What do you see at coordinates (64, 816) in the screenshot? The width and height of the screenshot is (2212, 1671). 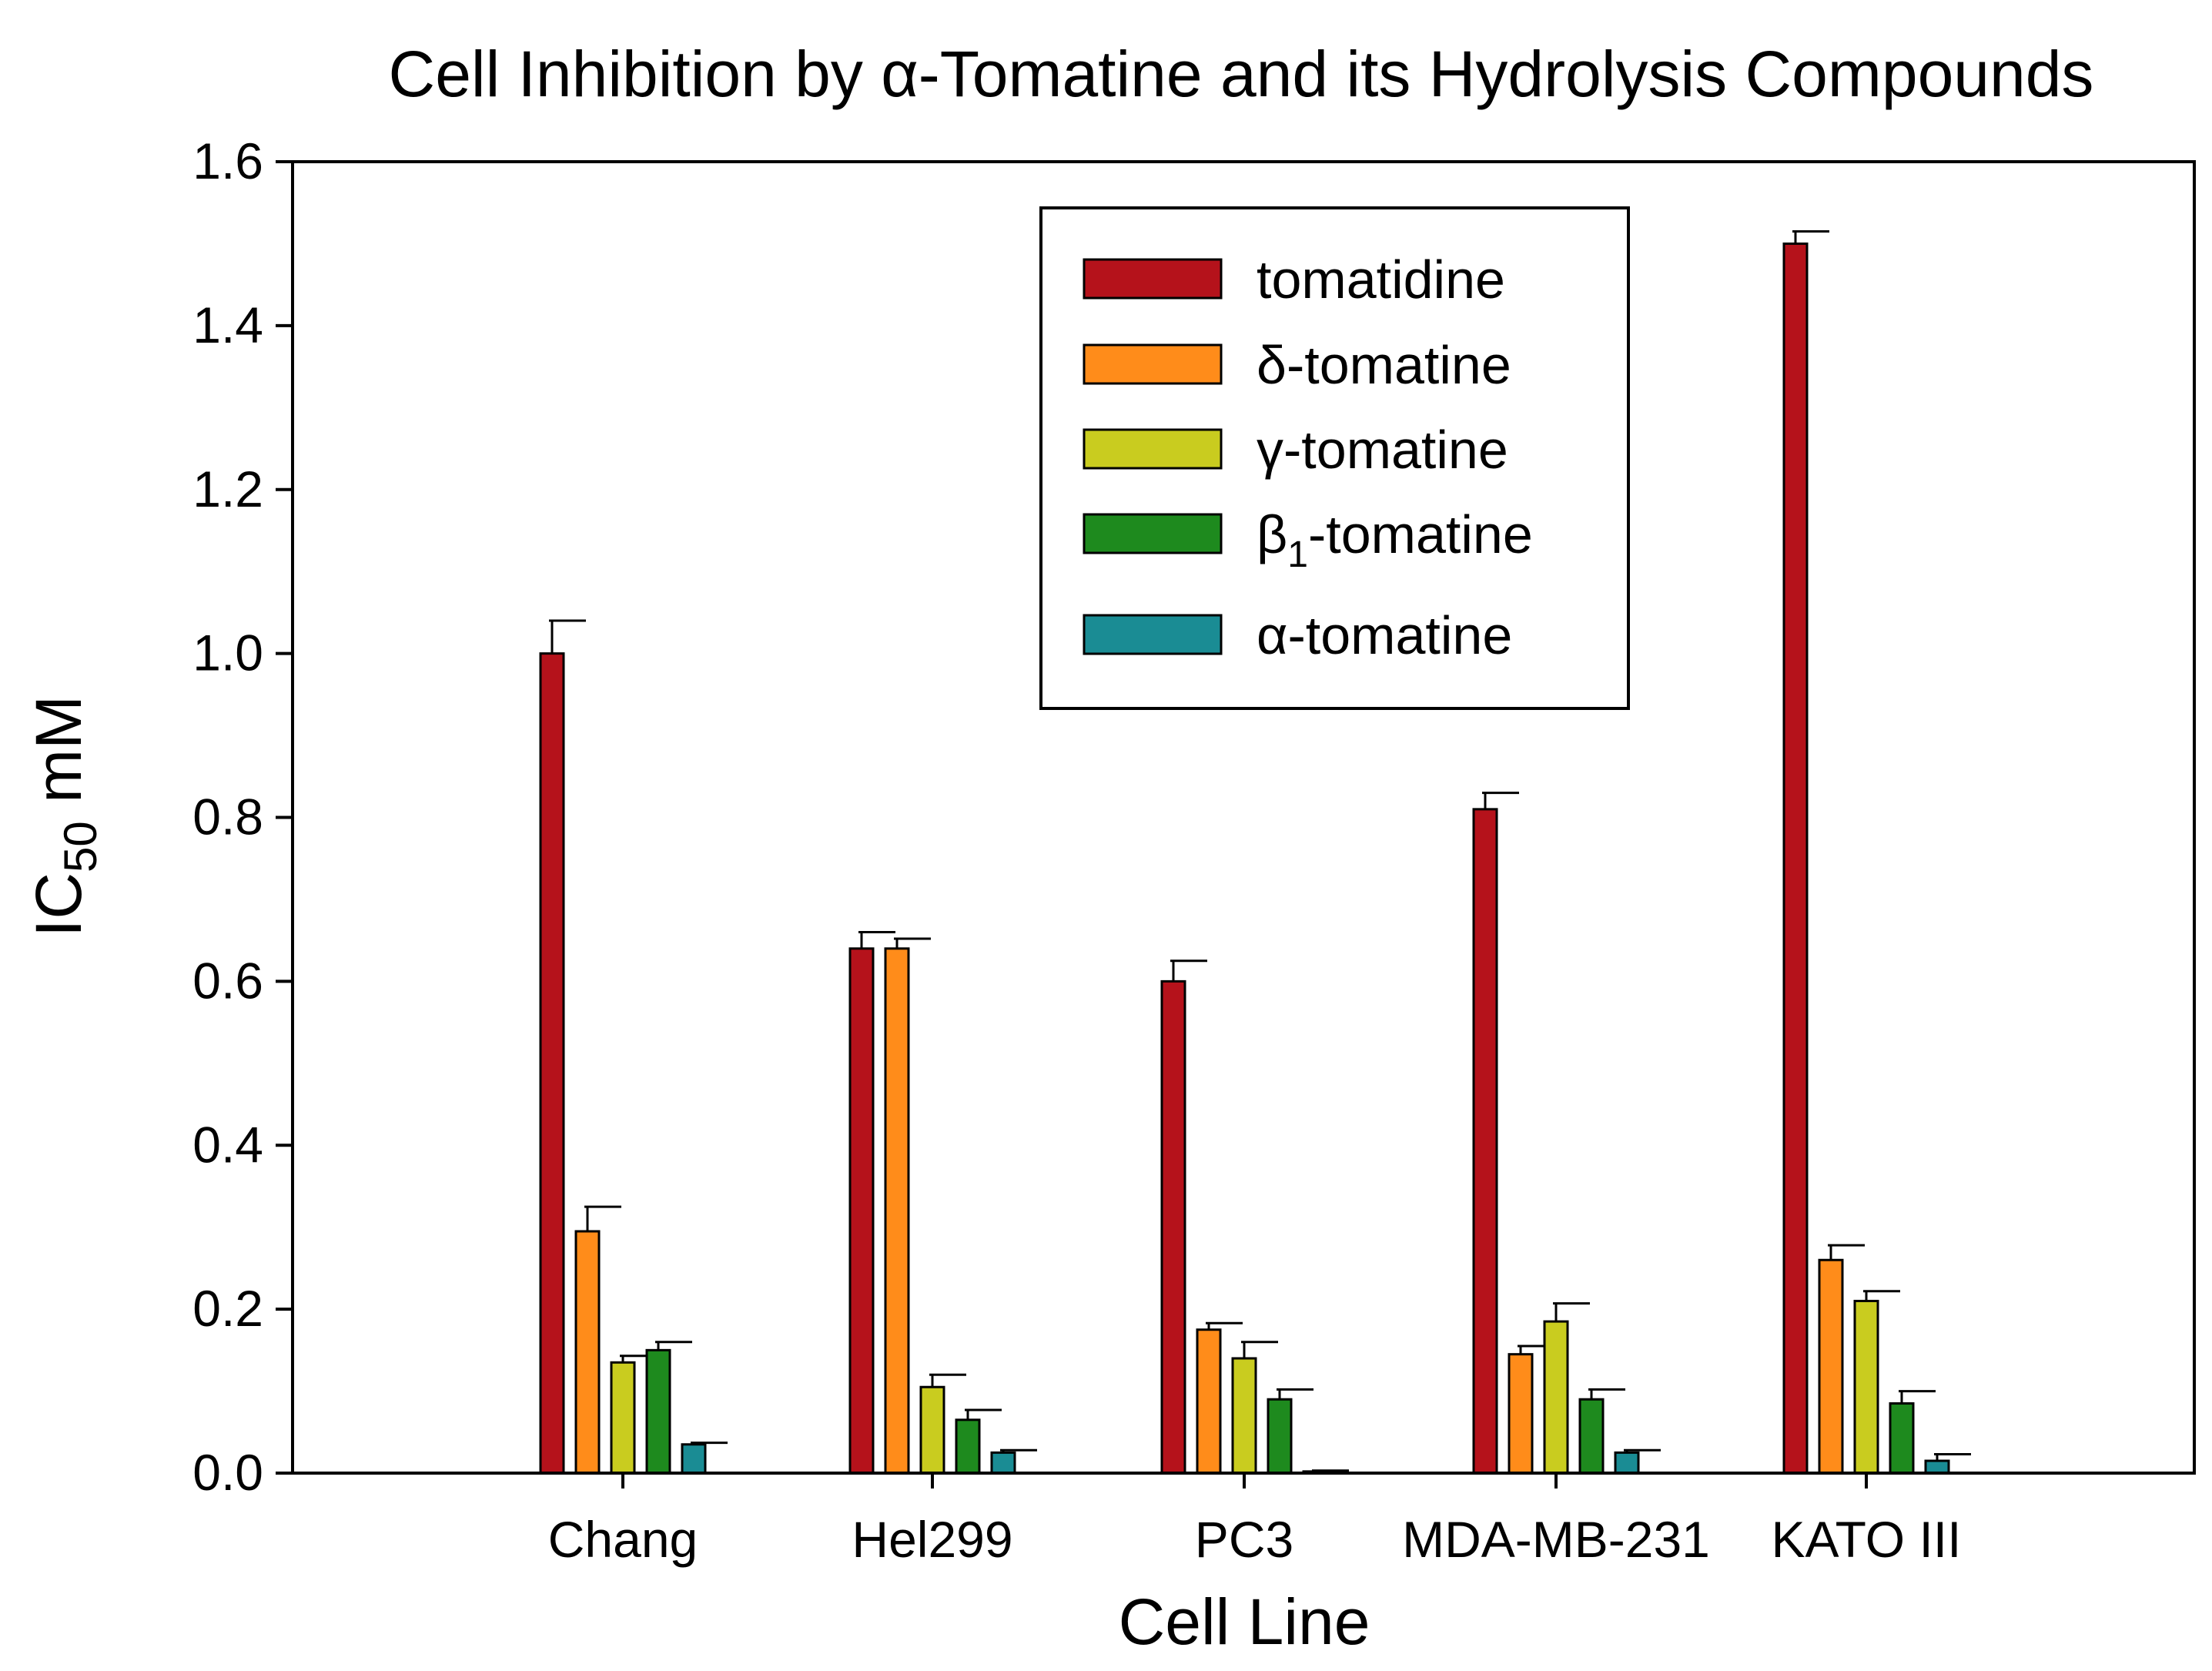 I see `y-axis-label: IC50 mM` at bounding box center [64, 816].